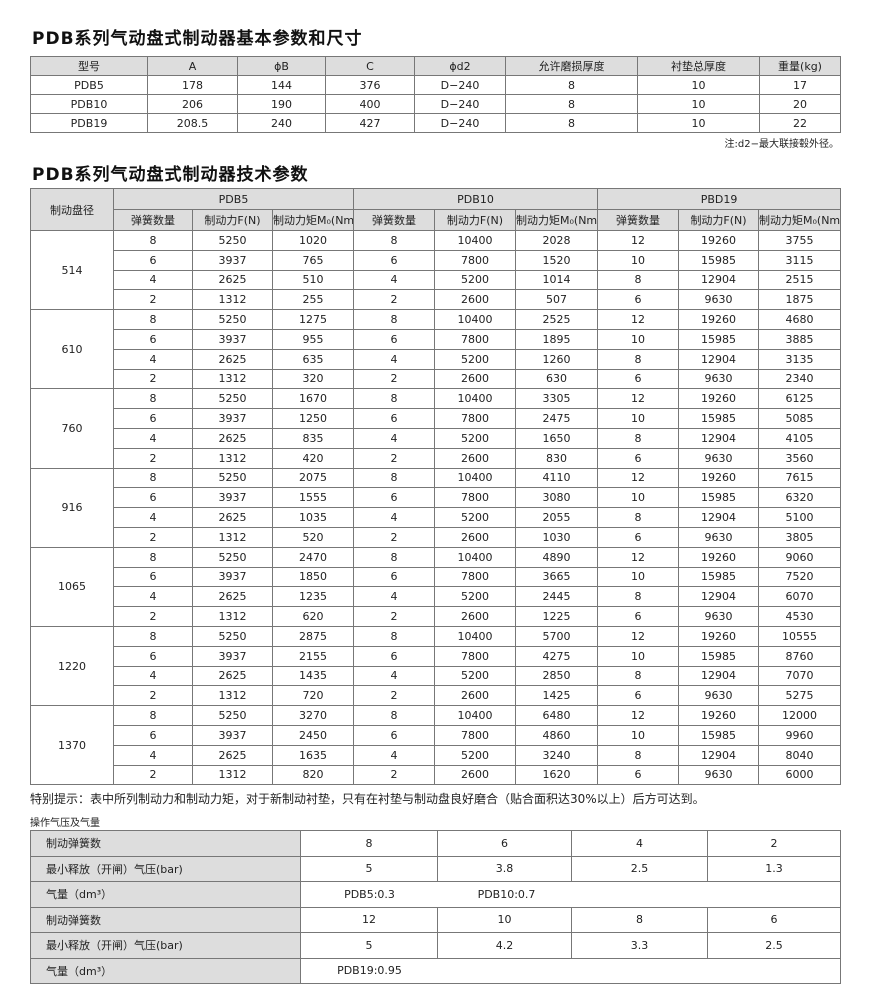  I want to click on table-cell: 1275, so click(313, 319).